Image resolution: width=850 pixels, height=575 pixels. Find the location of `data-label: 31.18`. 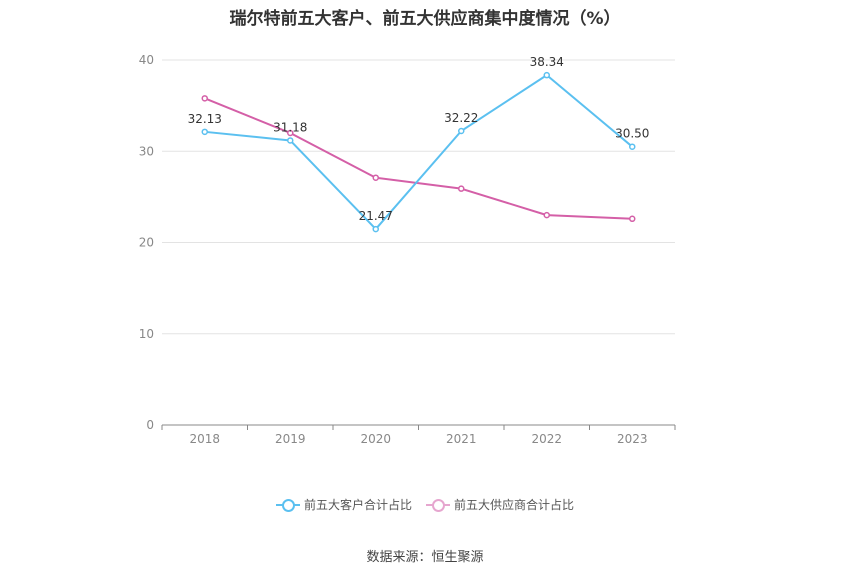

data-label: 31.18 is located at coordinates (290, 127).